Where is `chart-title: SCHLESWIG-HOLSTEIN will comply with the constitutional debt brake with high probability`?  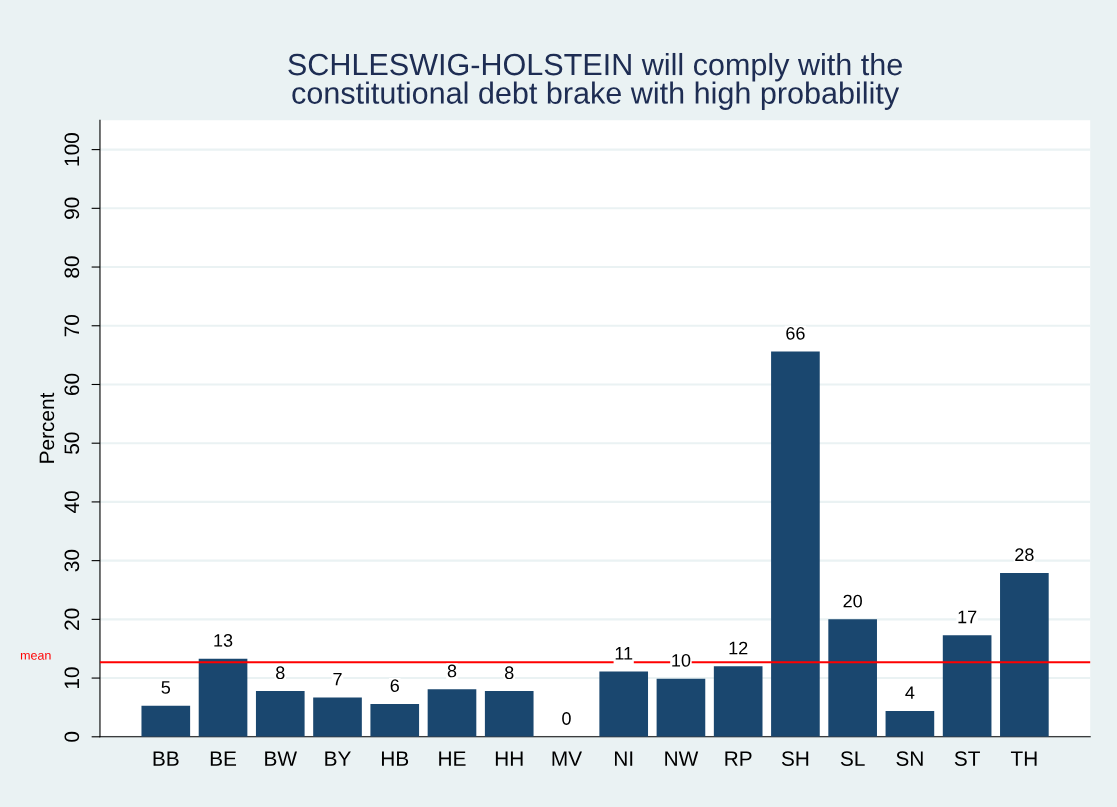
chart-title: SCHLESWIG-HOLSTEIN will comply with the constitutional debt brake with high probability is located at coordinates (595, 81).